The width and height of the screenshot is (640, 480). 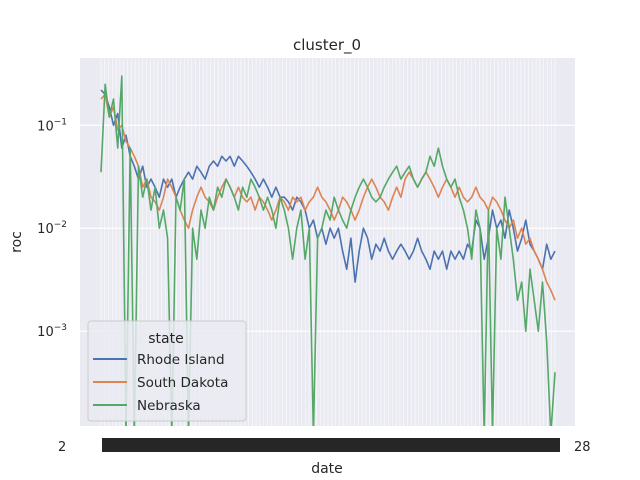 What do you see at coordinates (327, 45) in the screenshot?
I see `chart-title: cluster_0` at bounding box center [327, 45].